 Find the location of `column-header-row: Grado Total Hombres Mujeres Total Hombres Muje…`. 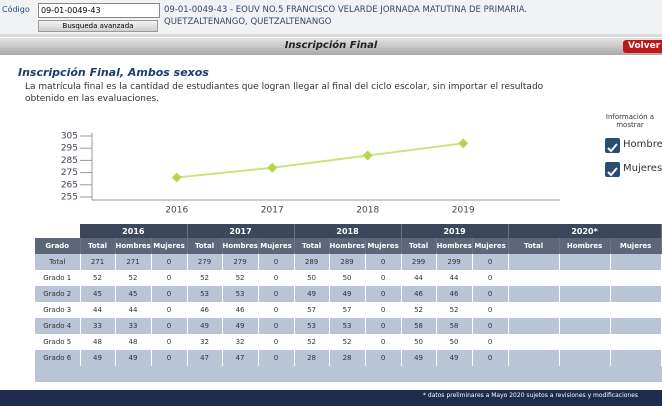

column-header-row: Grado Total Hombres Mujeres Total Hombres Muje… is located at coordinates (348, 246).